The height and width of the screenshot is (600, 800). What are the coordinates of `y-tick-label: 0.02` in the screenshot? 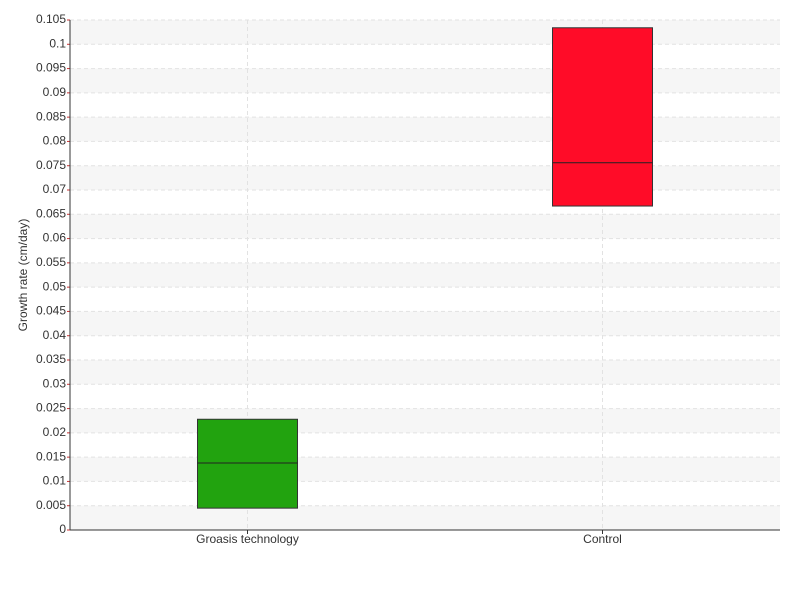 It's located at (55, 432).